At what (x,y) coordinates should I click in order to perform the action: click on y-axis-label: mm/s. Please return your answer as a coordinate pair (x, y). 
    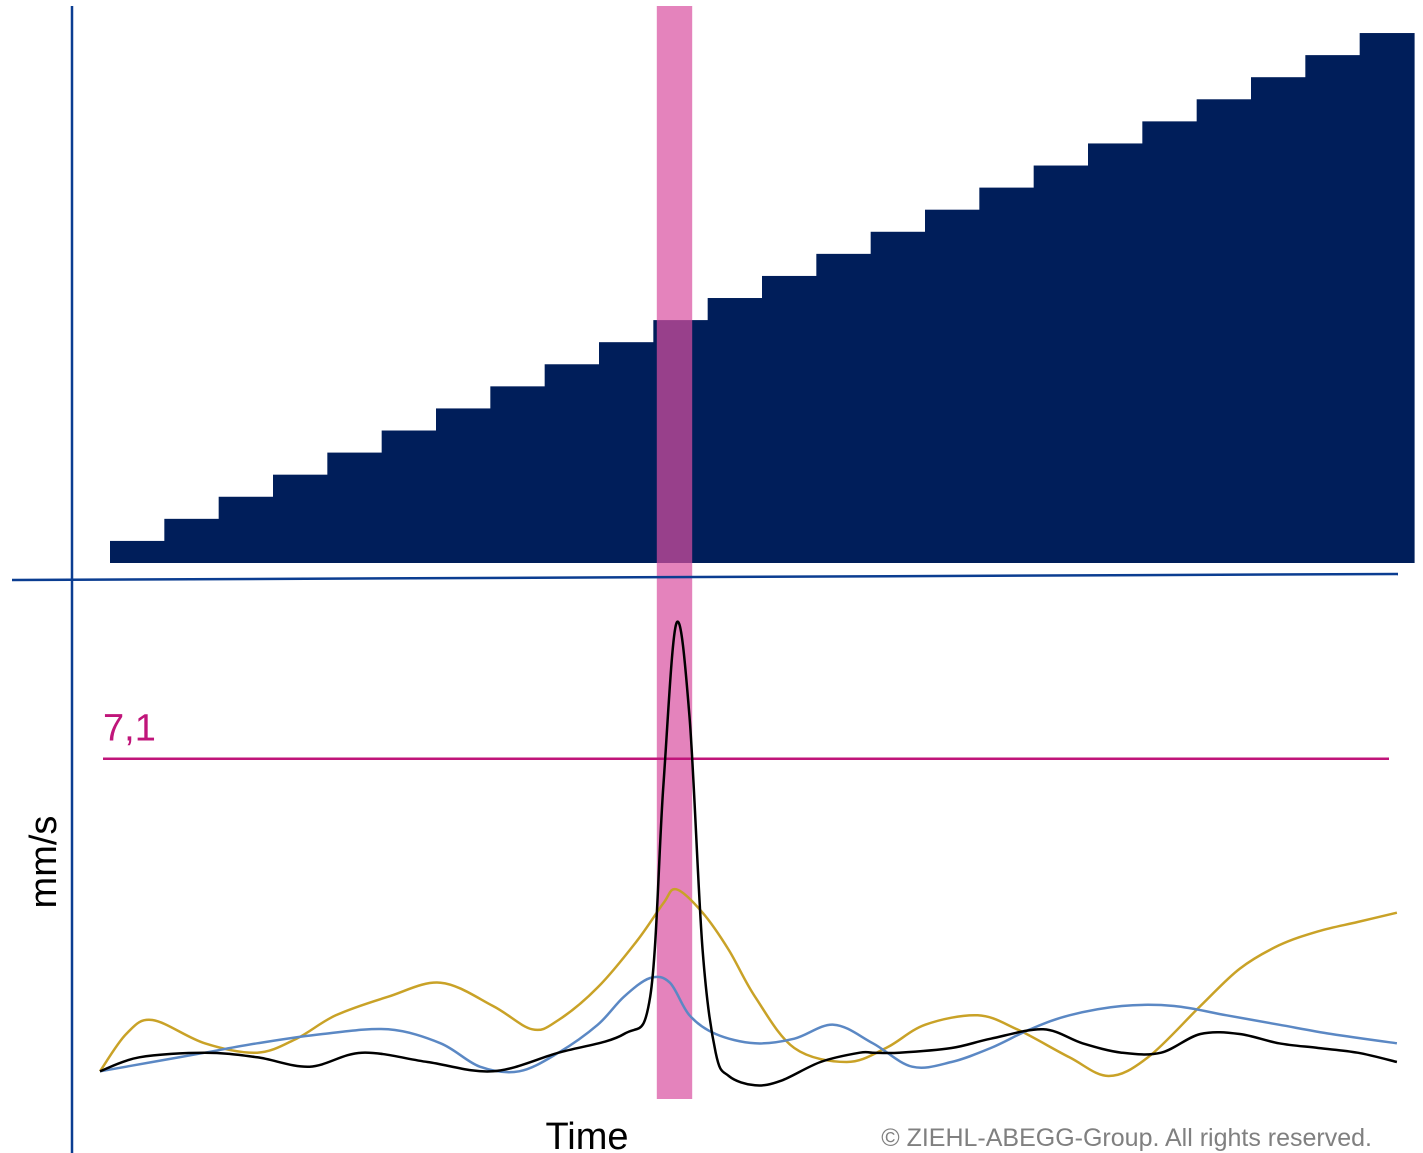
    Looking at the image, I should click on (44, 862).